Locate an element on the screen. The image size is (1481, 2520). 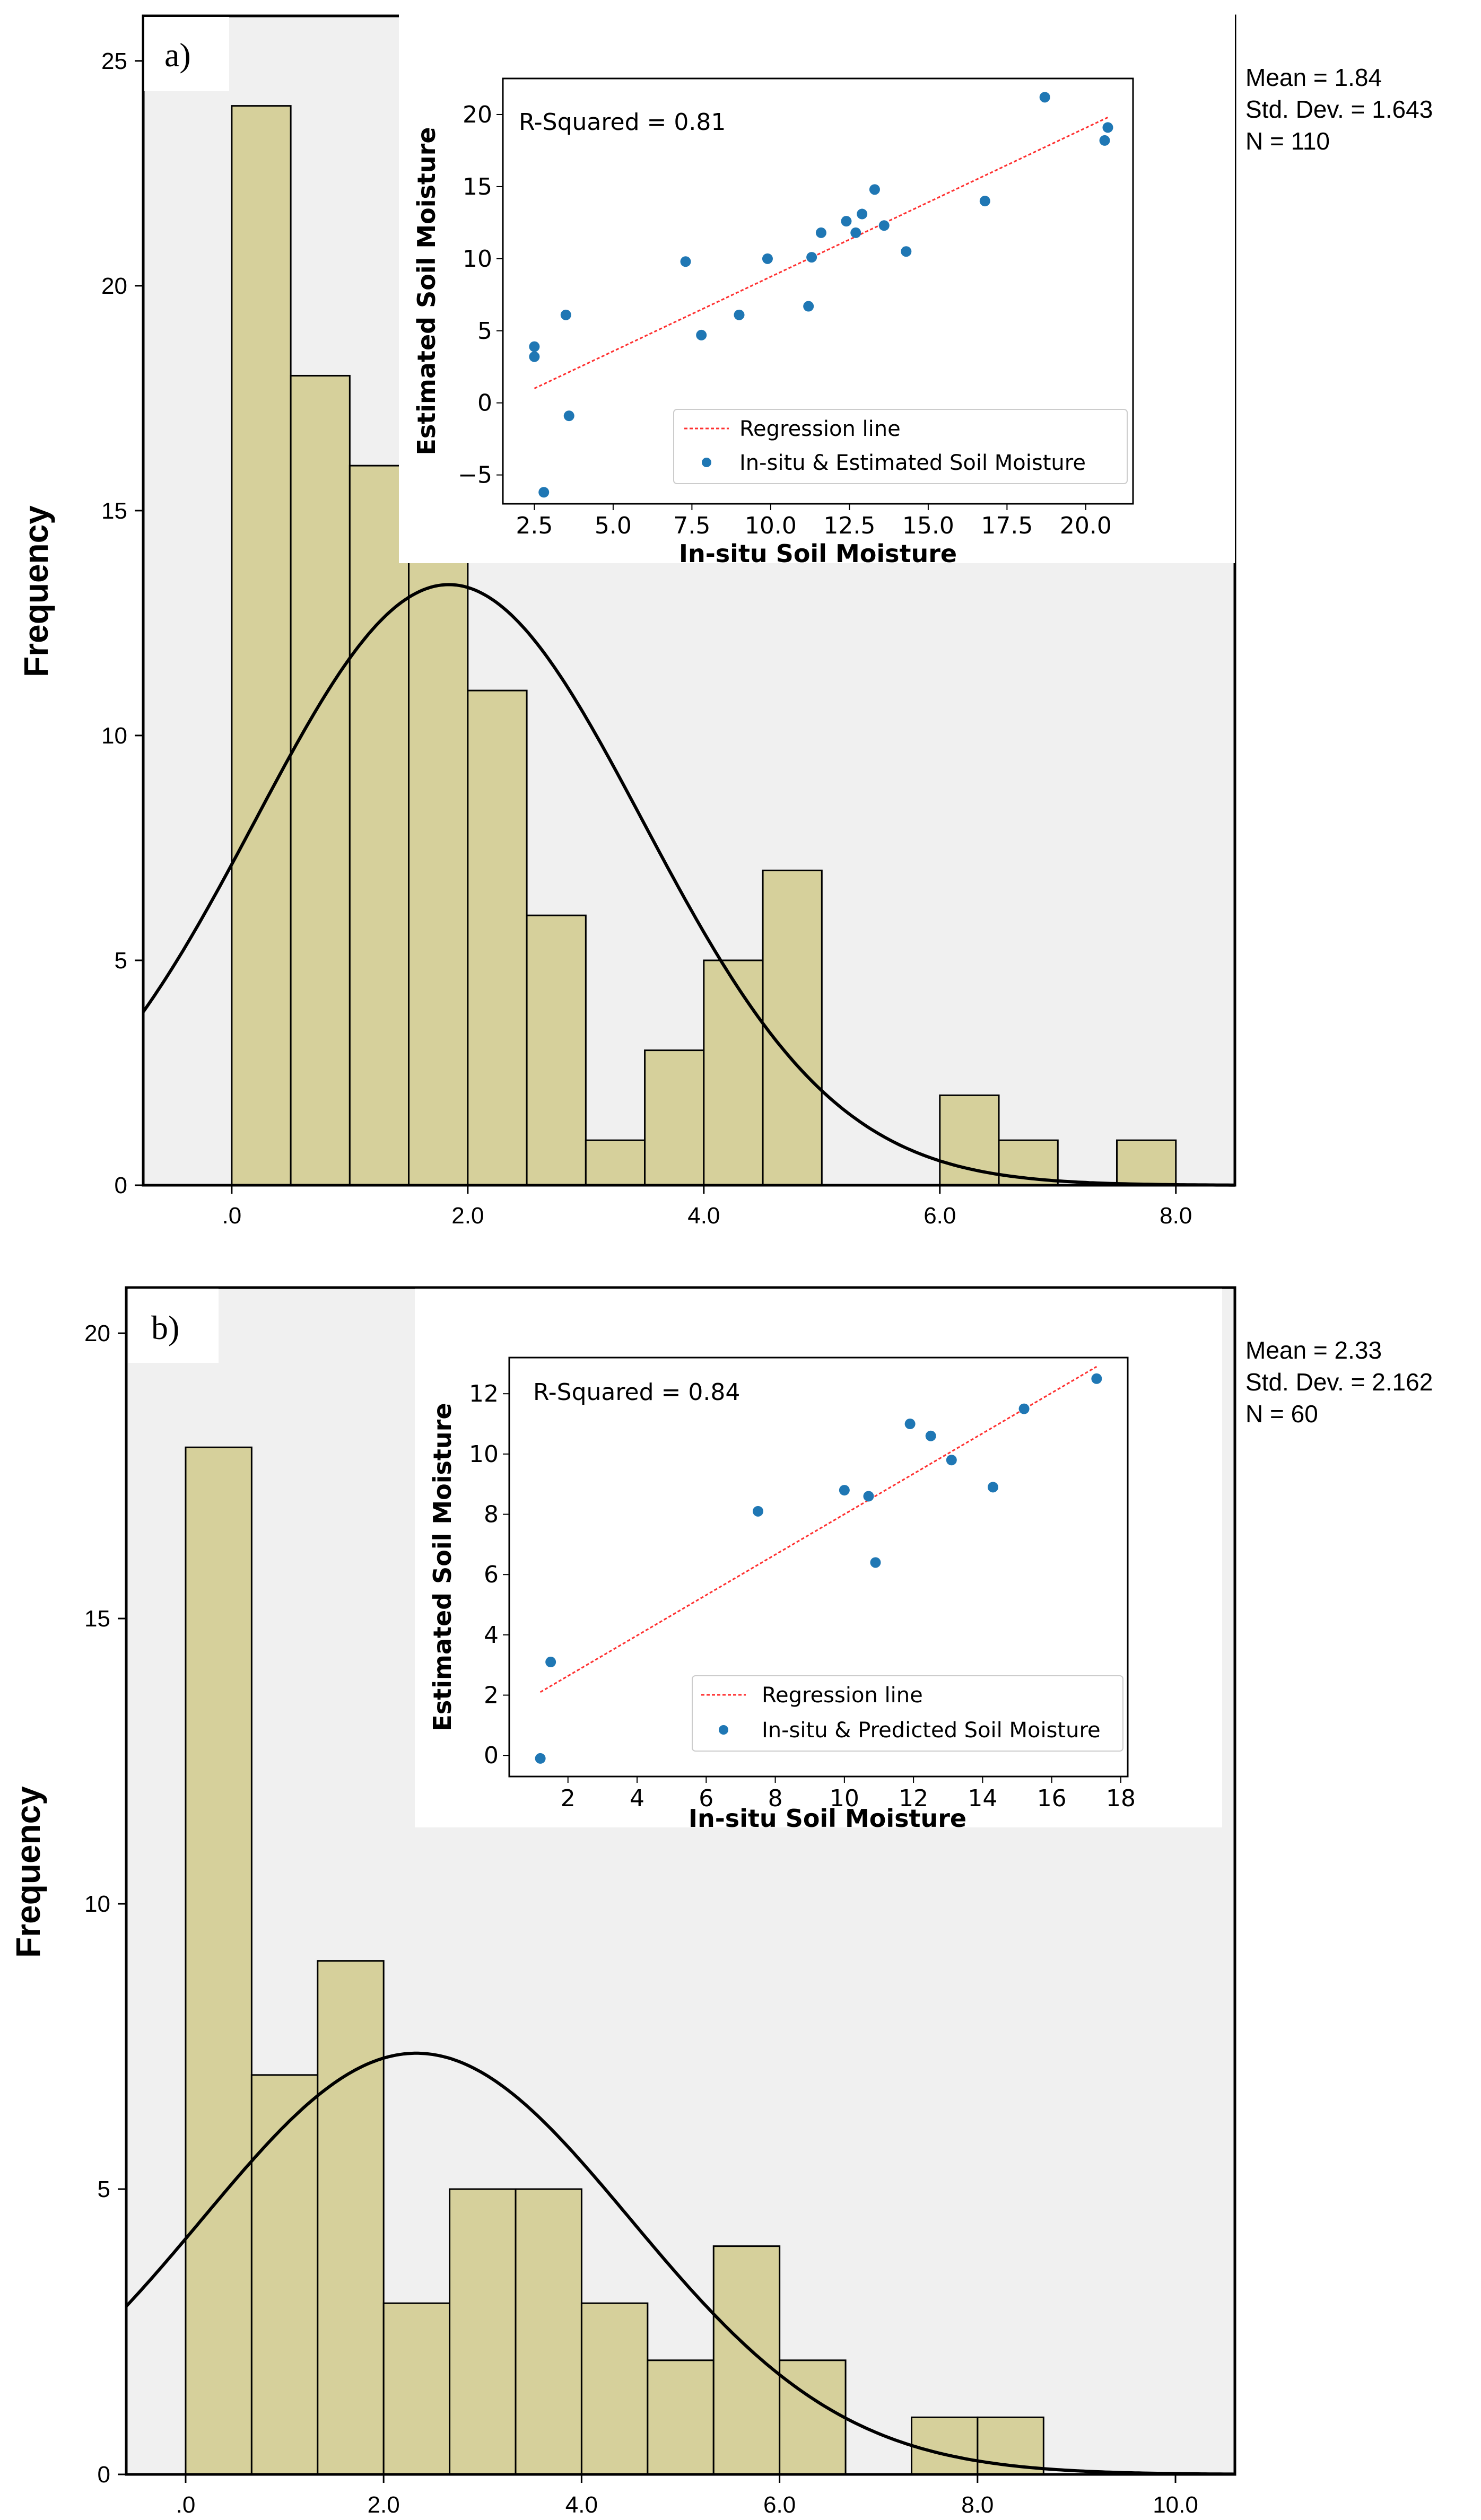
inset-x-tick-label: 2.5 is located at coordinates (534, 525).